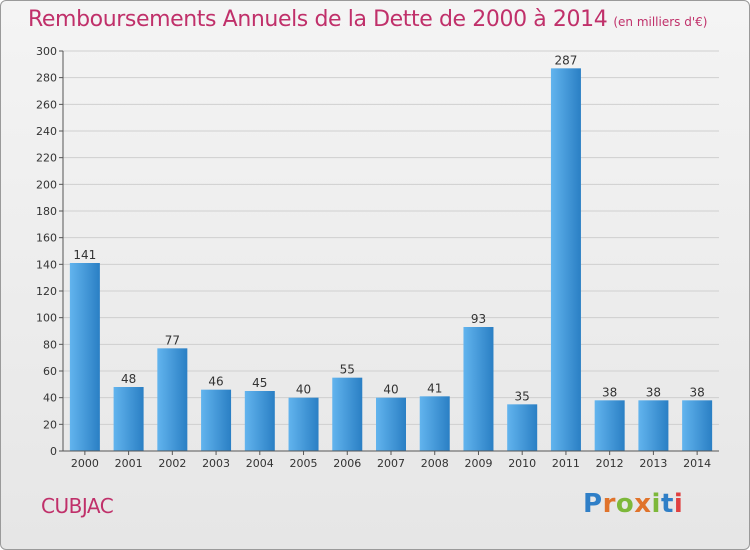 This screenshot has width=750, height=550. I want to click on data-label: 77, so click(172, 340).